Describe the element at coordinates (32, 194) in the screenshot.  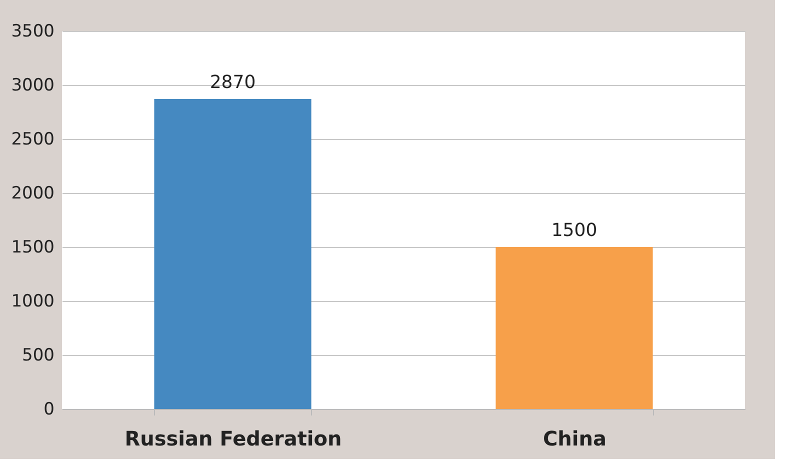
I see `y-tick-label: 2000` at that location.